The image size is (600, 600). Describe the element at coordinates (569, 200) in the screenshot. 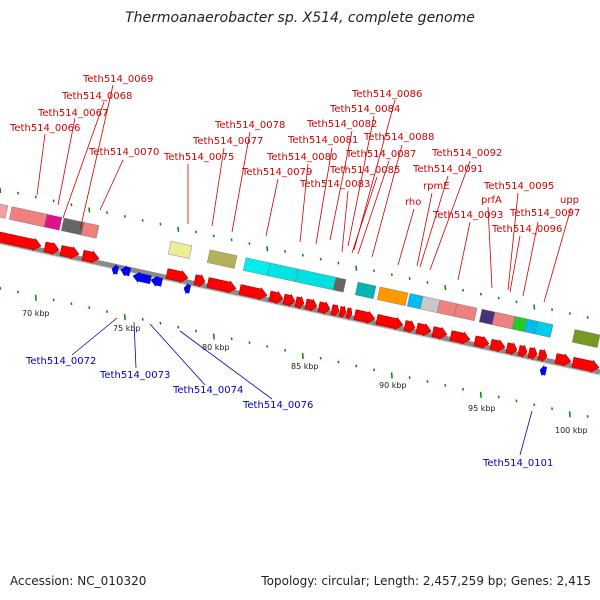

I see `gene-label: upp` at that location.